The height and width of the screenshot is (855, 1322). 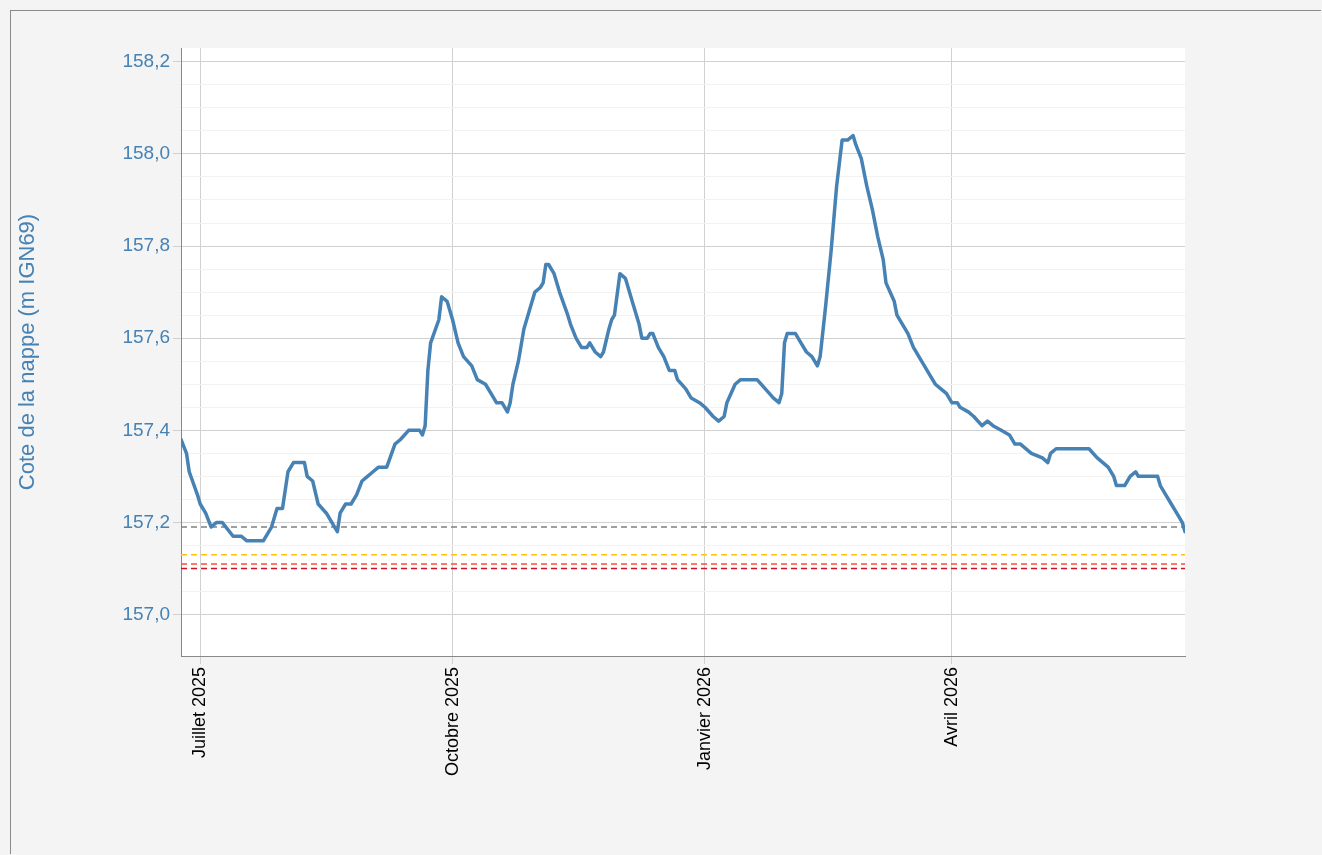 What do you see at coordinates (146, 337) in the screenshot?
I see `y-tick-label: 157,6` at bounding box center [146, 337].